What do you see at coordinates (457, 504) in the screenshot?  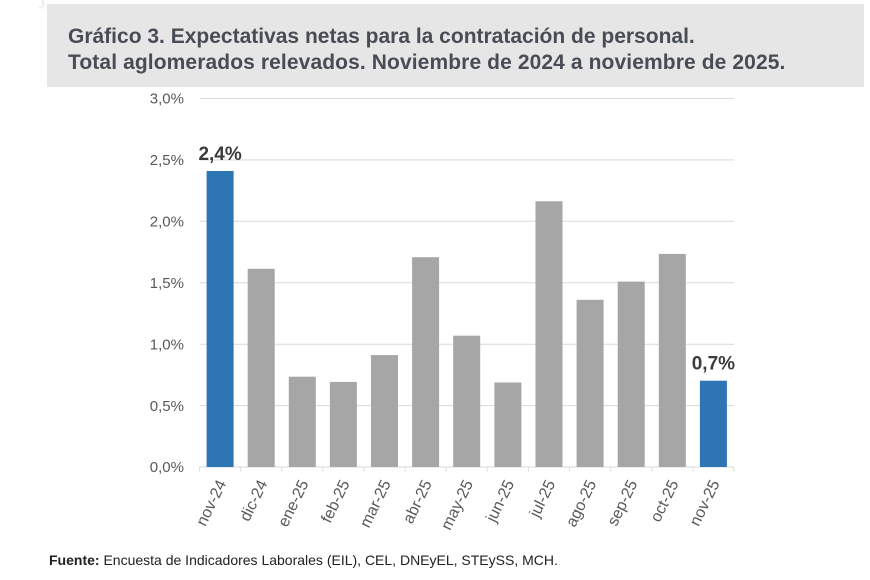 I see `svg-text: may-25` at bounding box center [457, 504].